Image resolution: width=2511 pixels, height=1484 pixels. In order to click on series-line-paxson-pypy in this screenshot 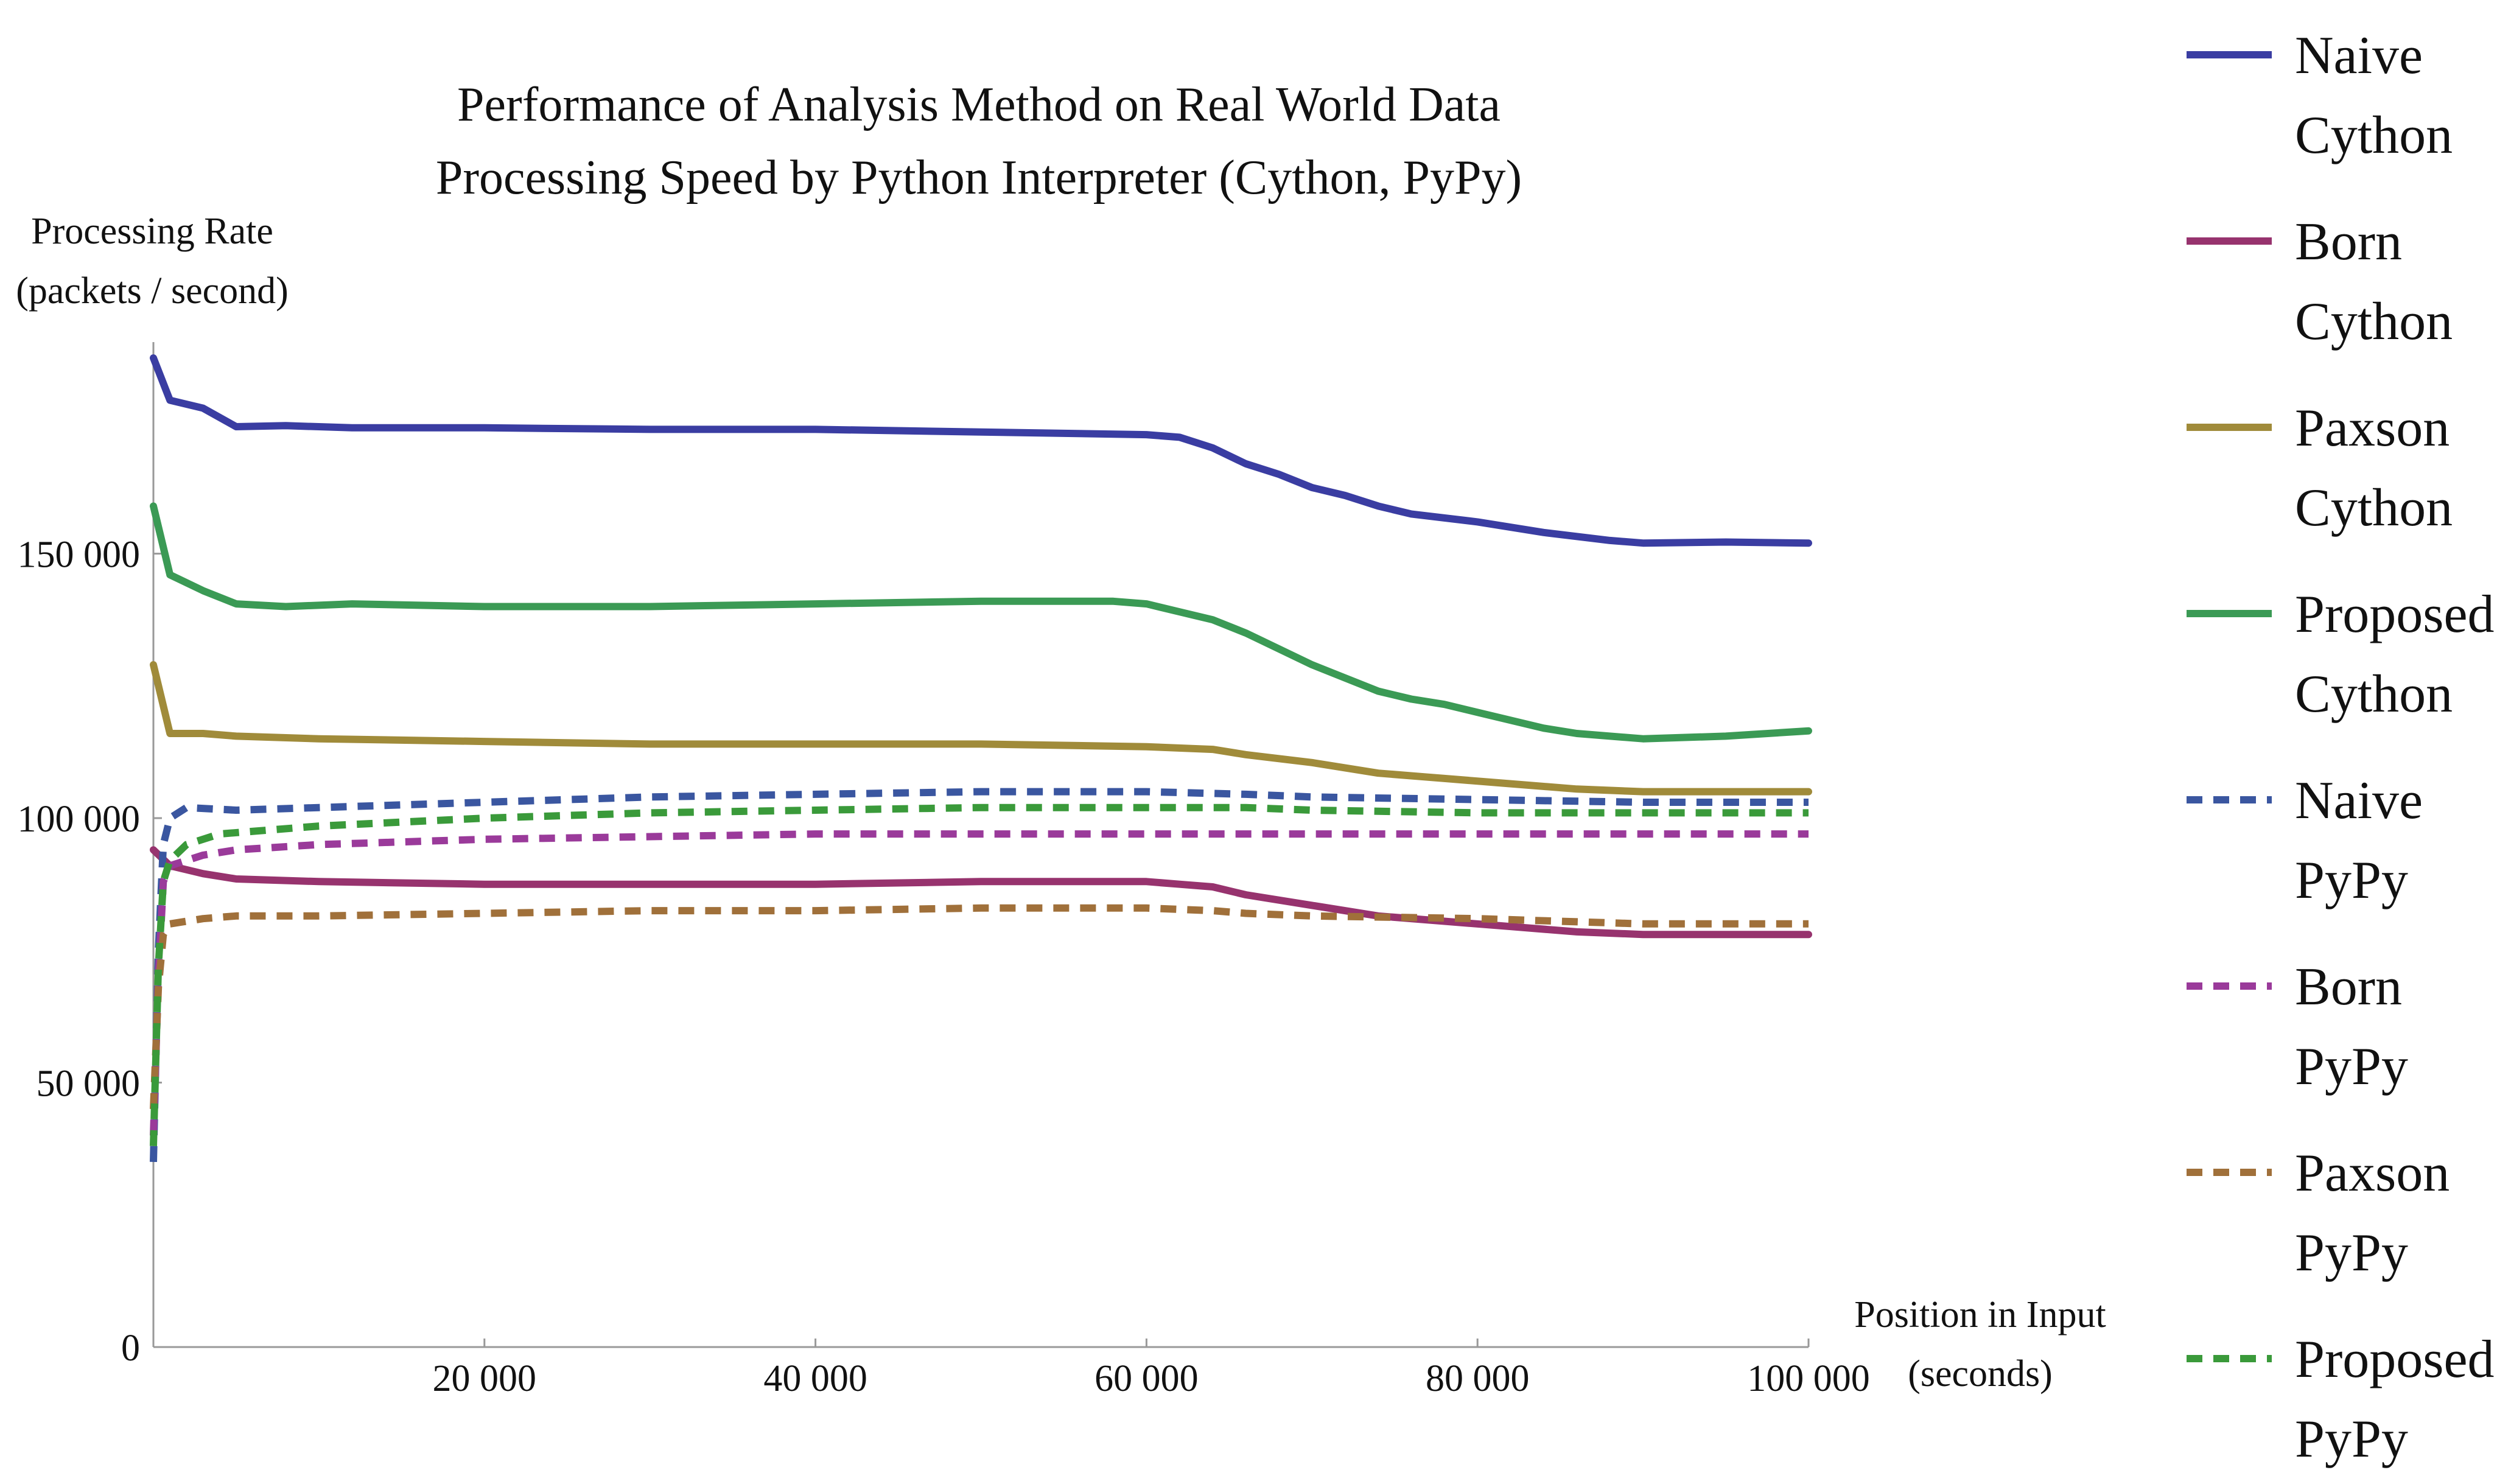, I will do `click(979, 1007)`.